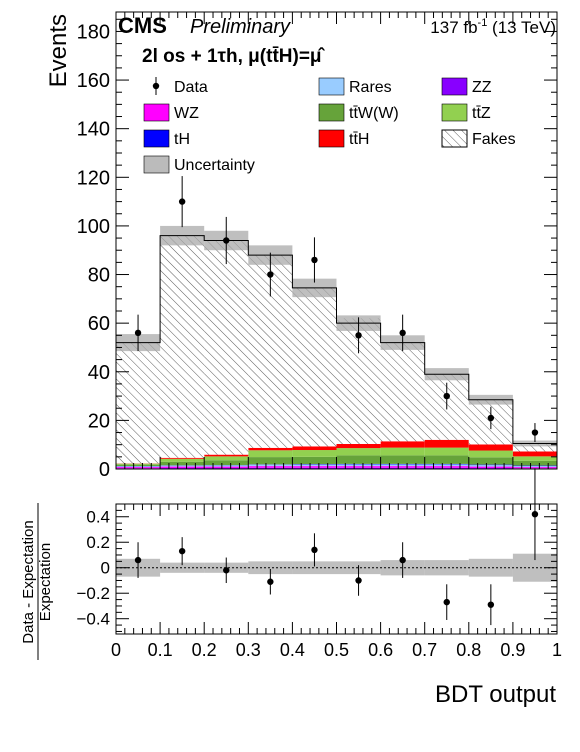 The image size is (580, 752). What do you see at coordinates (93, 619) in the screenshot?
I see `ratio-y-tick-label: −0.4` at bounding box center [93, 619].